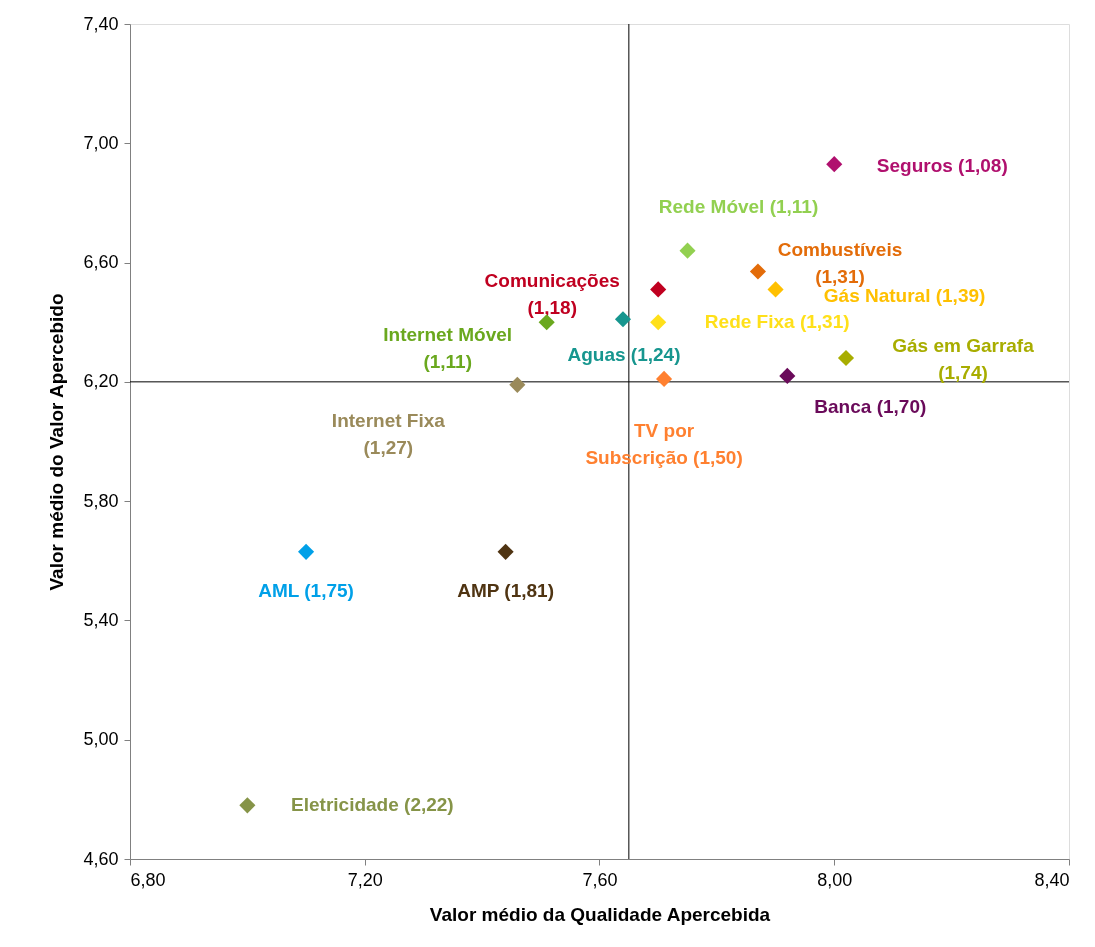 Image resolution: width=1095 pixels, height=947 pixels. Describe the element at coordinates (365, 879) in the screenshot. I see `x-tick-label: 7,20` at that location.